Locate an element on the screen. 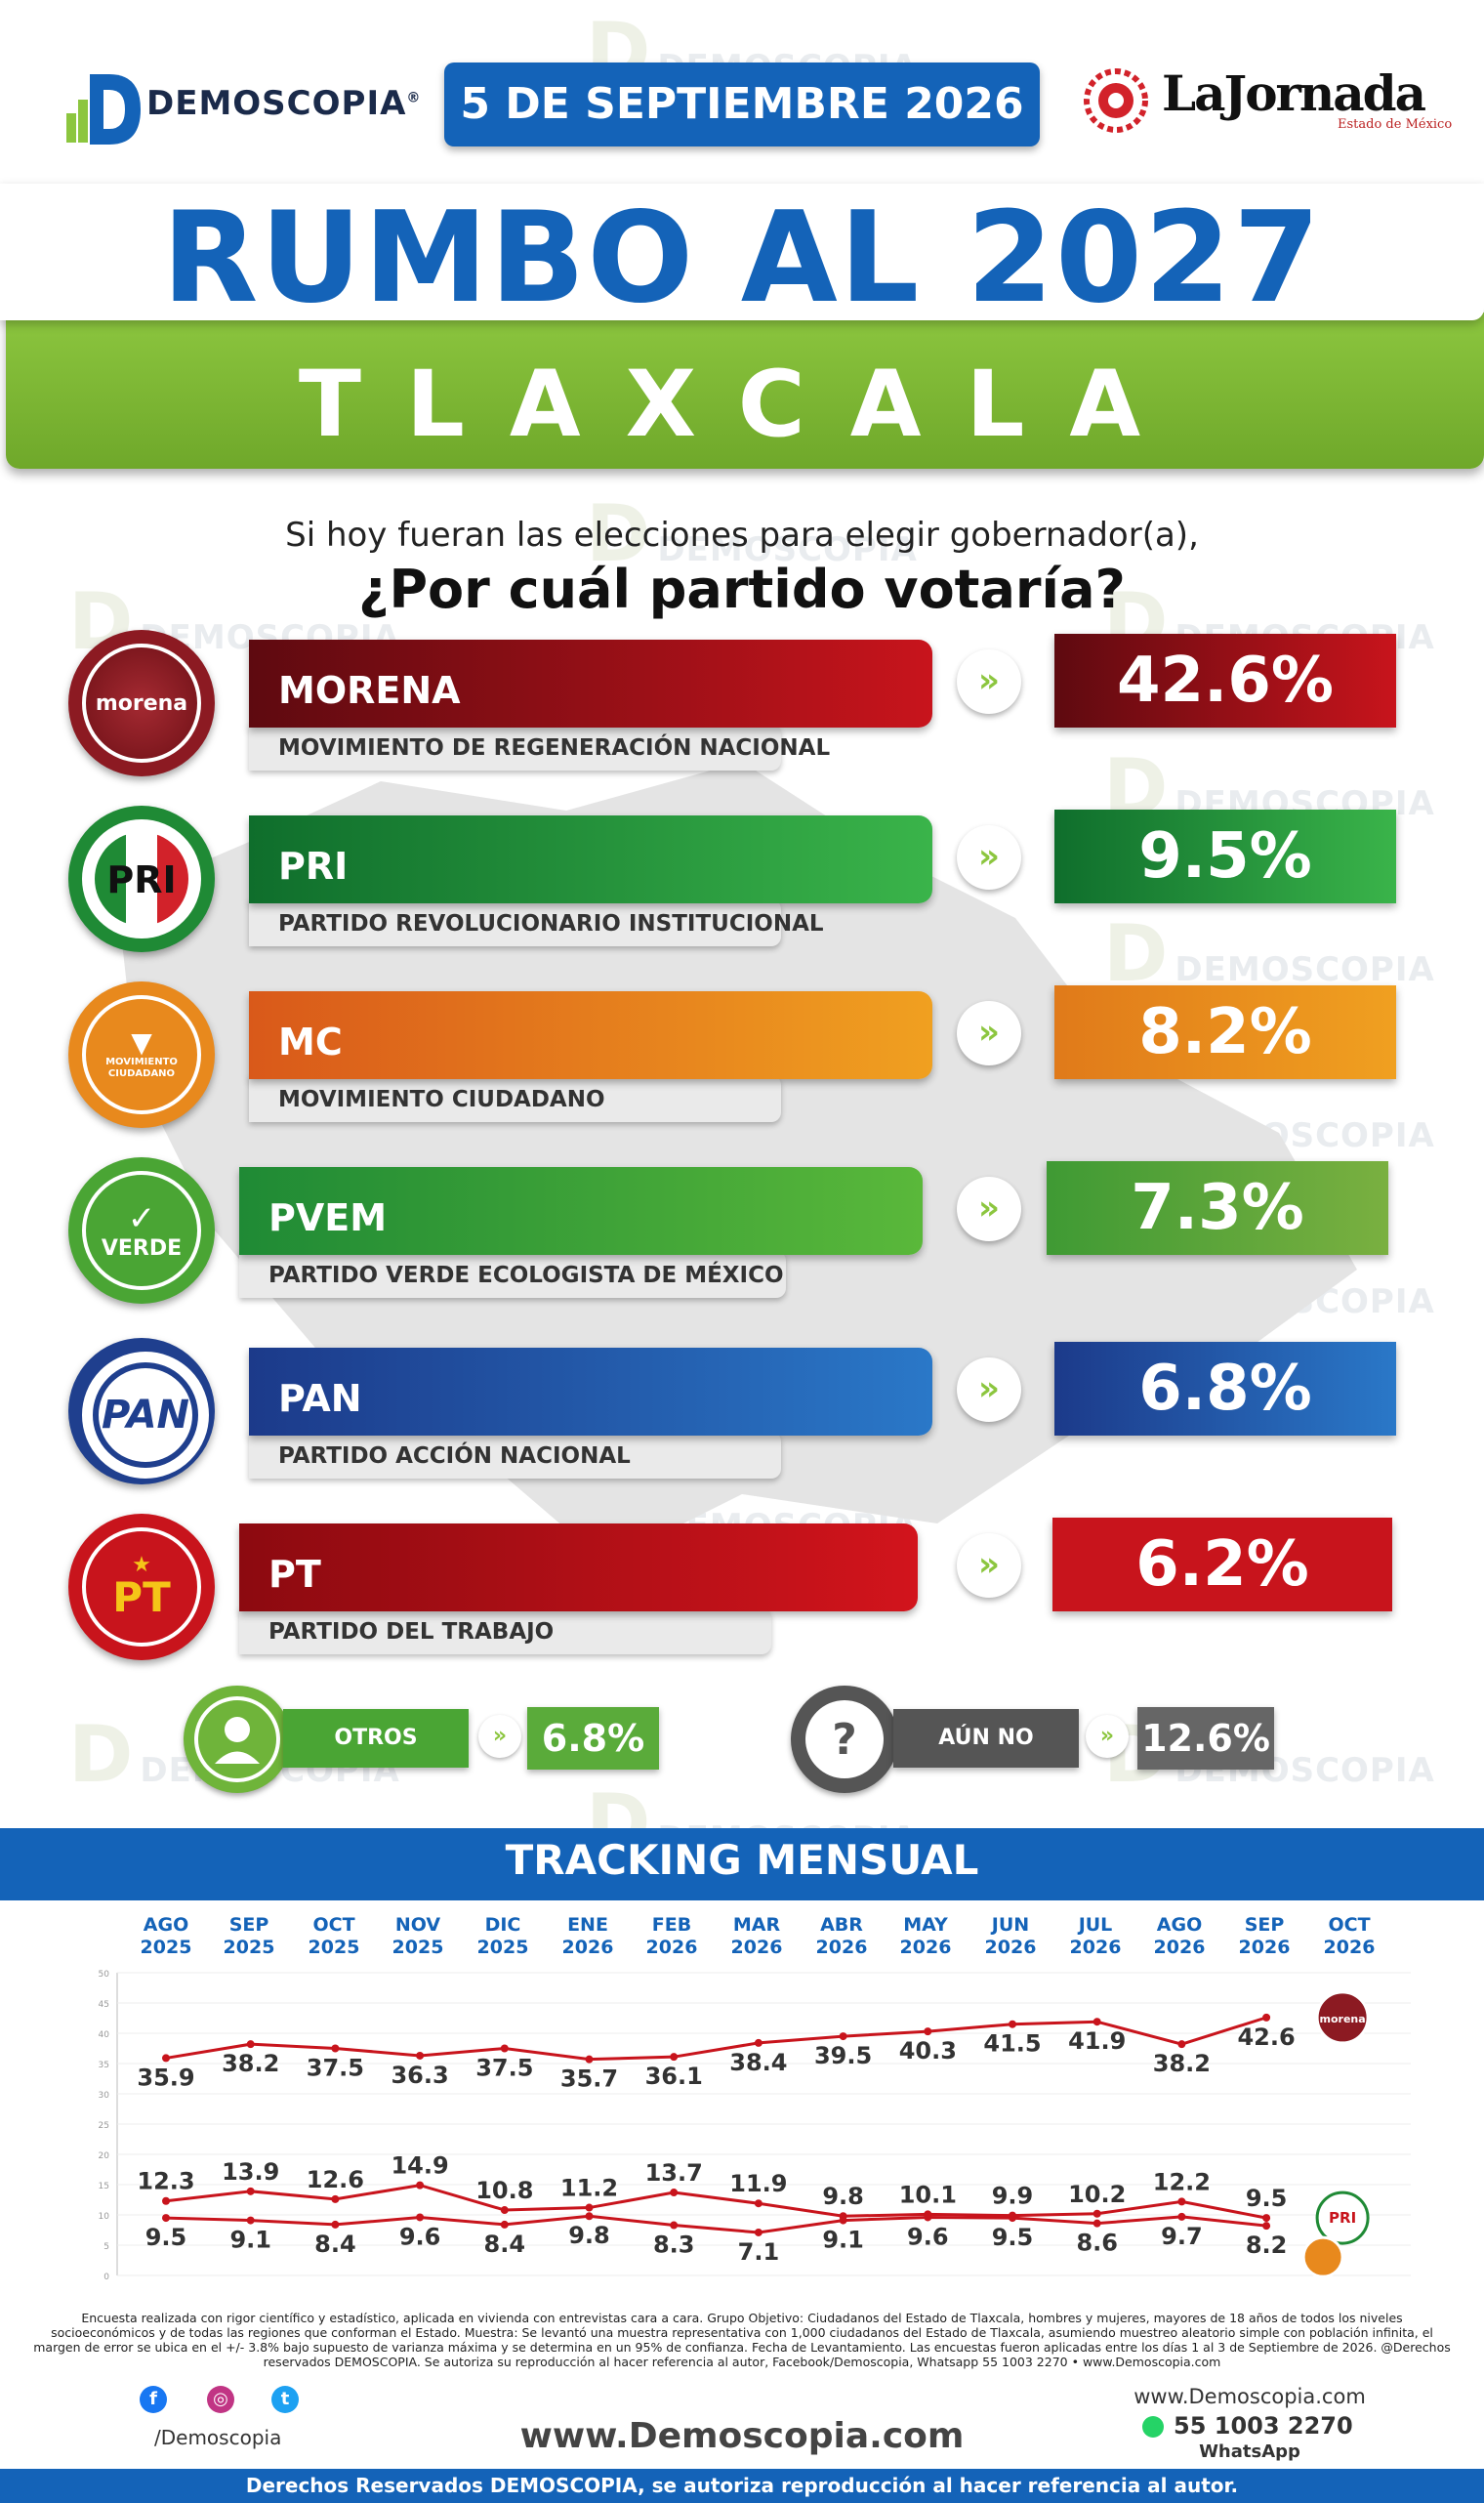  data-label-pri: 10.8 is located at coordinates (504, 2190).